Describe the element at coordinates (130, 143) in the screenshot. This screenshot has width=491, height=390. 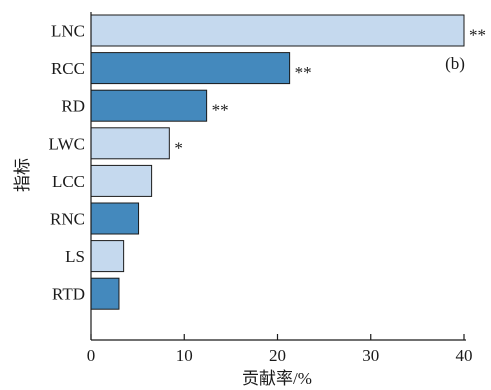
I see `bar-lwc` at that location.